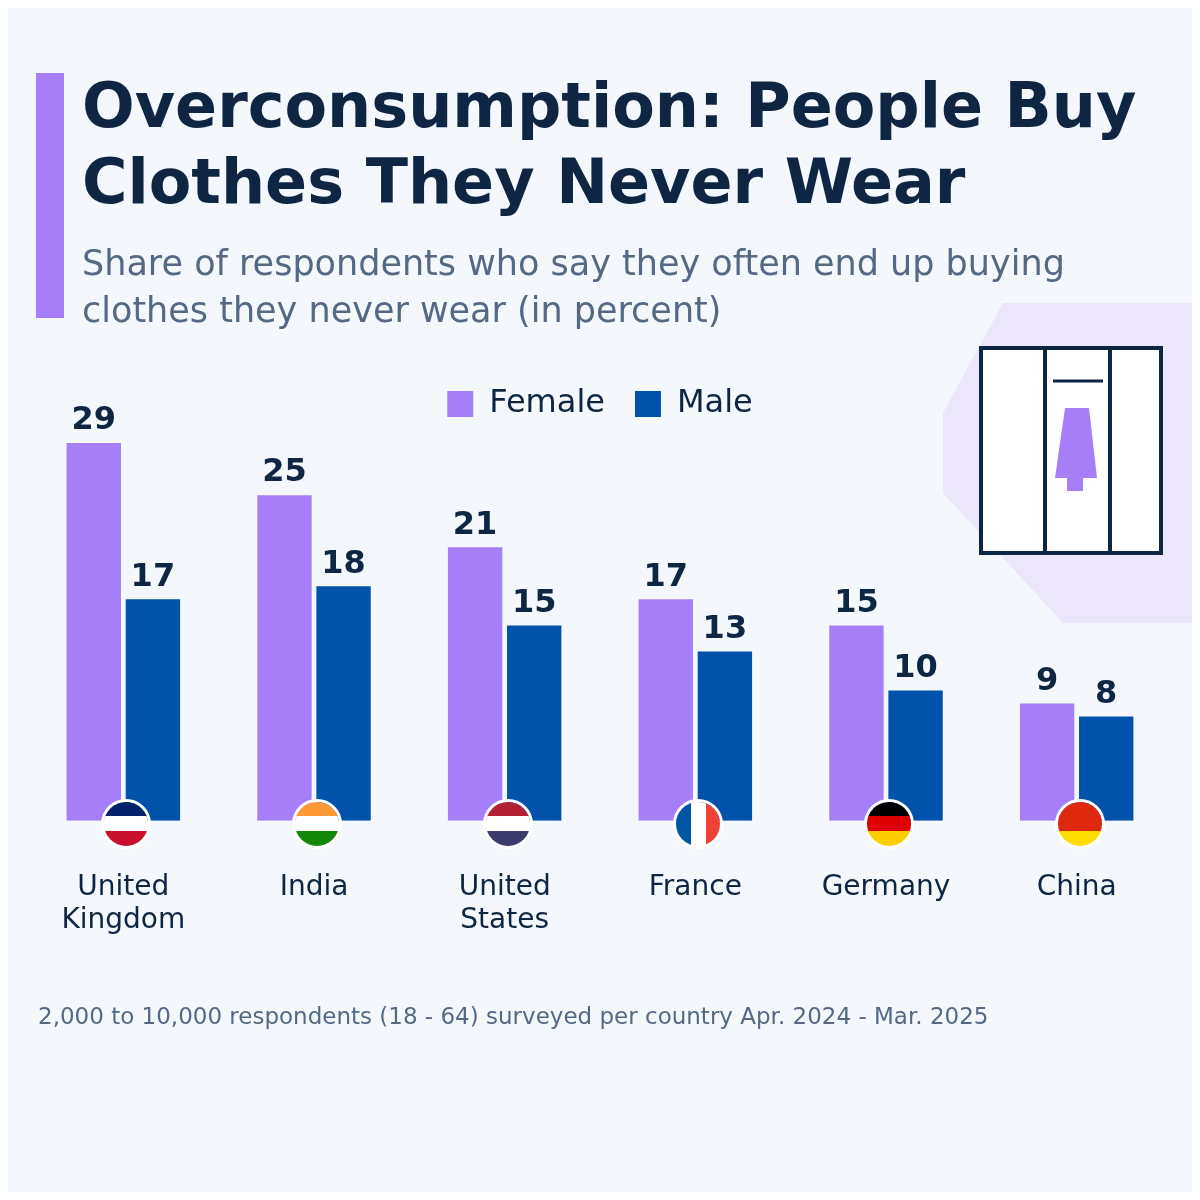  Describe the element at coordinates (123, 902) in the screenshot. I see `x-tick-label: United Kingdom` at that location.